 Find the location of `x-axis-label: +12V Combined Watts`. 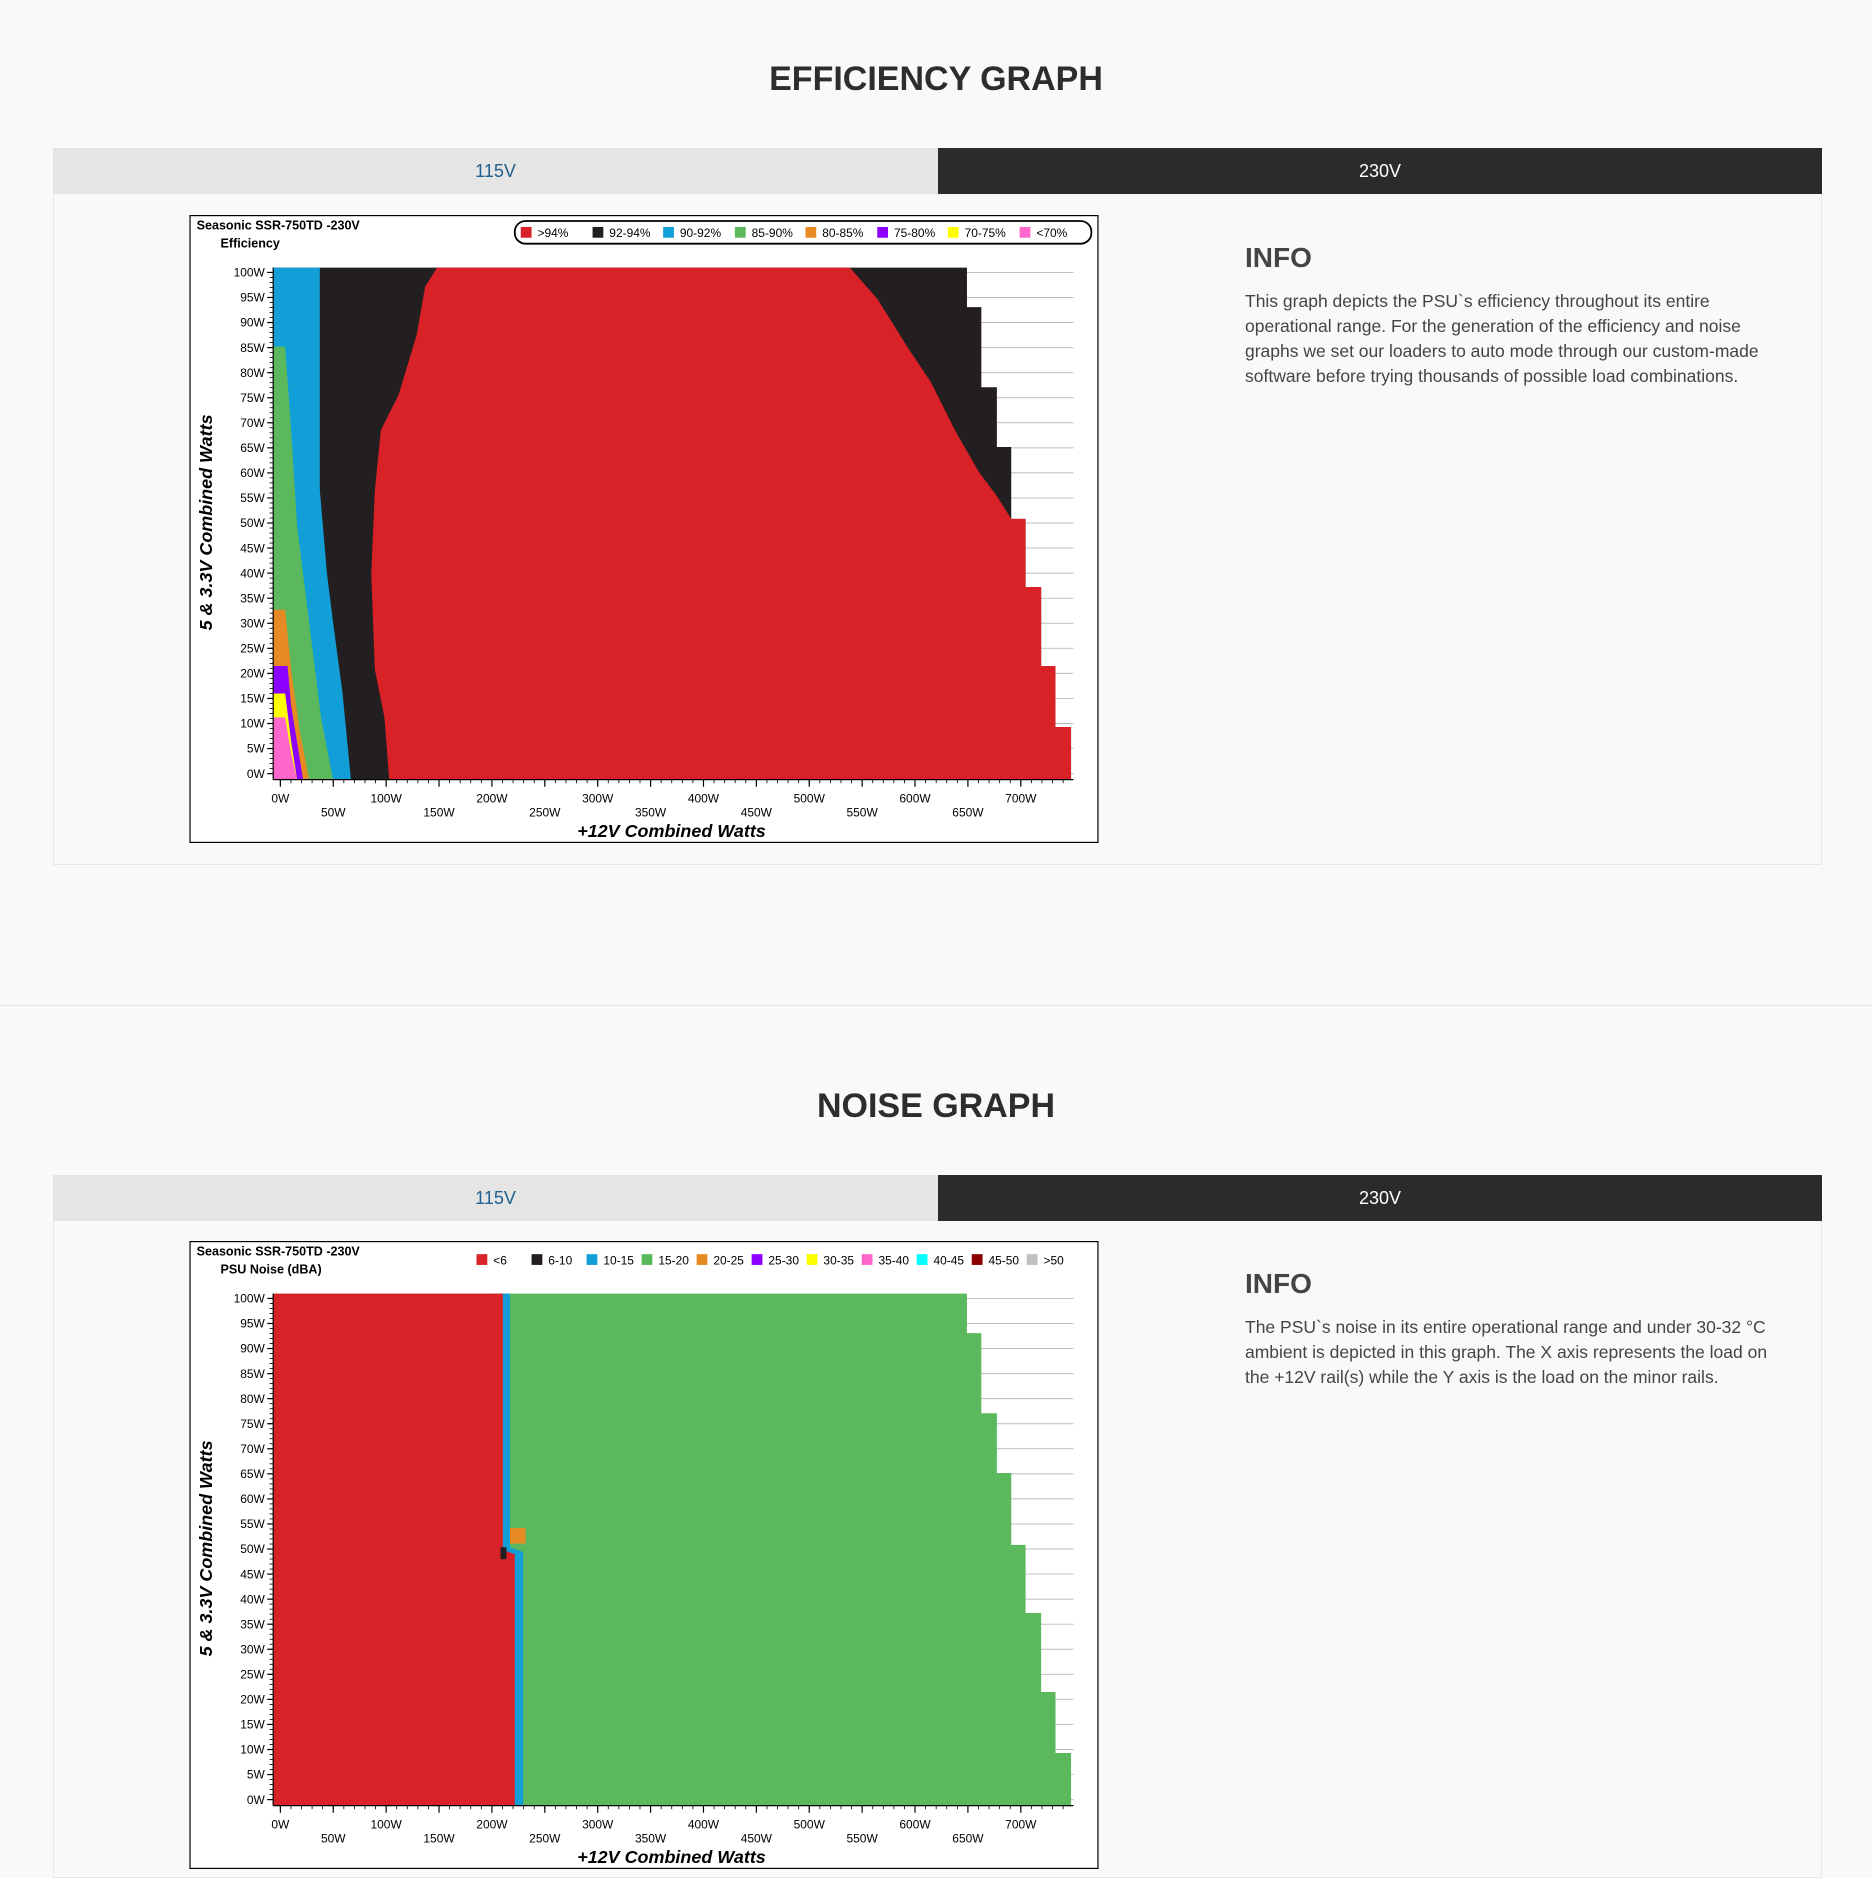

x-axis-label: +12V Combined Watts is located at coordinates (671, 831).